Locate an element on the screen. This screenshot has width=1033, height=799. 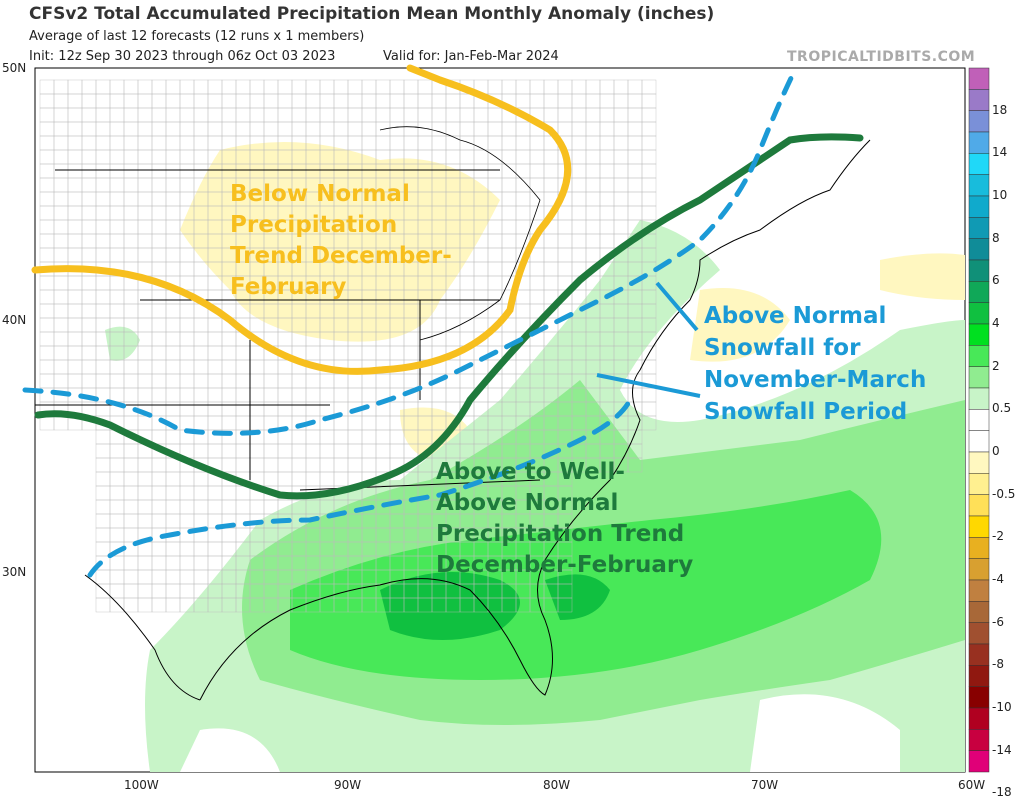
colorbar-label: 14 is located at coordinates (1000, 152).